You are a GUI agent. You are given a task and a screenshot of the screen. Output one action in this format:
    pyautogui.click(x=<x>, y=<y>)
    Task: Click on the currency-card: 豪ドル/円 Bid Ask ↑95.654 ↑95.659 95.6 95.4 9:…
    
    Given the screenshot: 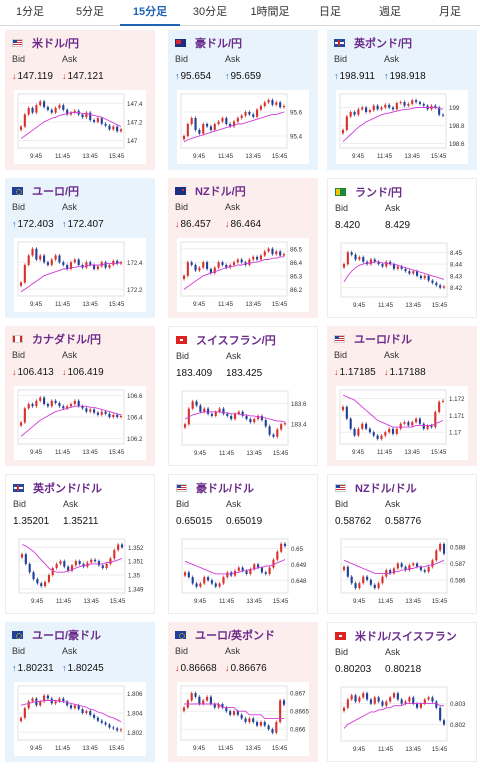 What is the action you would take?
    pyautogui.click(x=243, y=100)
    